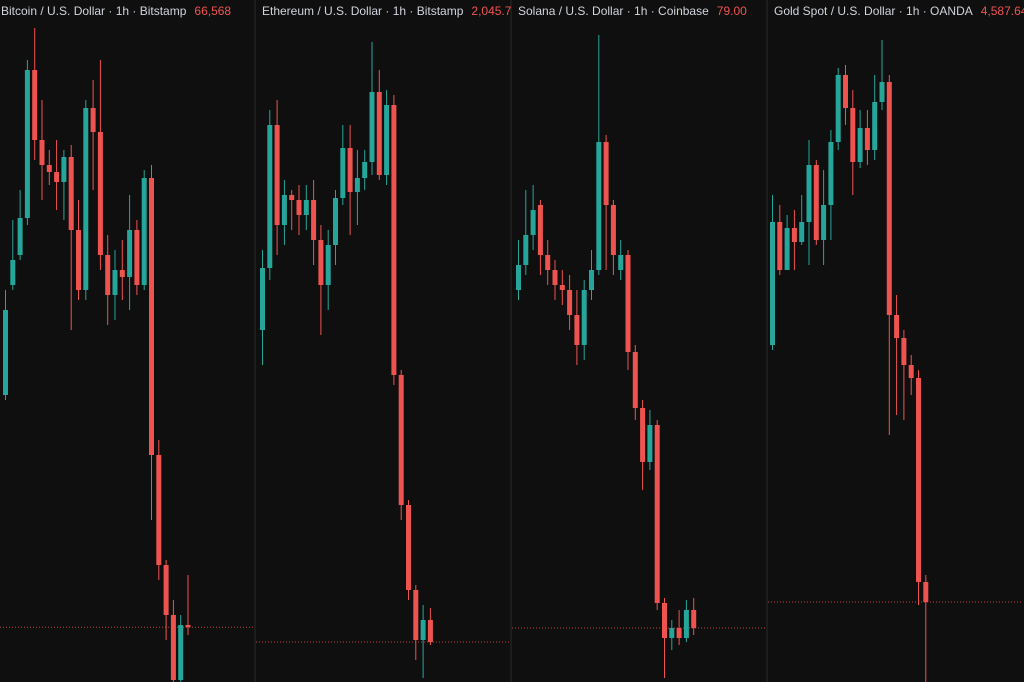 This screenshot has width=1024, height=682. I want to click on last-price-label: 79.00, so click(732, 11).